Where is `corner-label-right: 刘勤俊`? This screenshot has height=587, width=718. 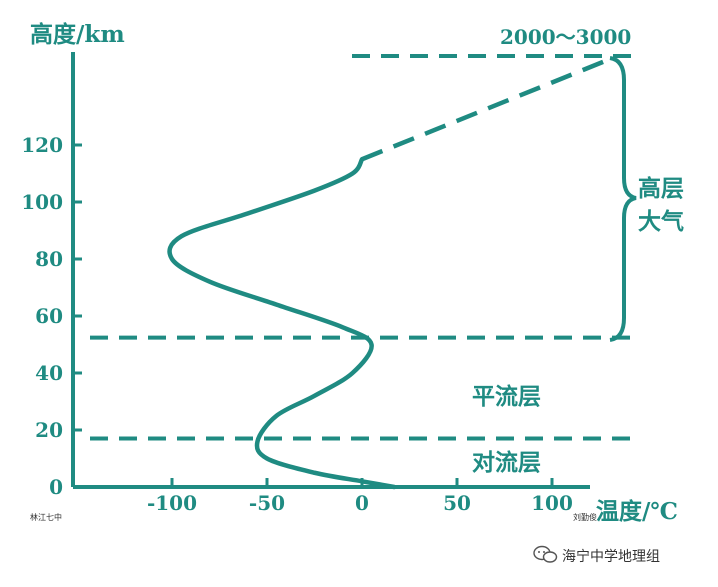
corner-label-right: 刘勤俊 is located at coordinates (585, 517).